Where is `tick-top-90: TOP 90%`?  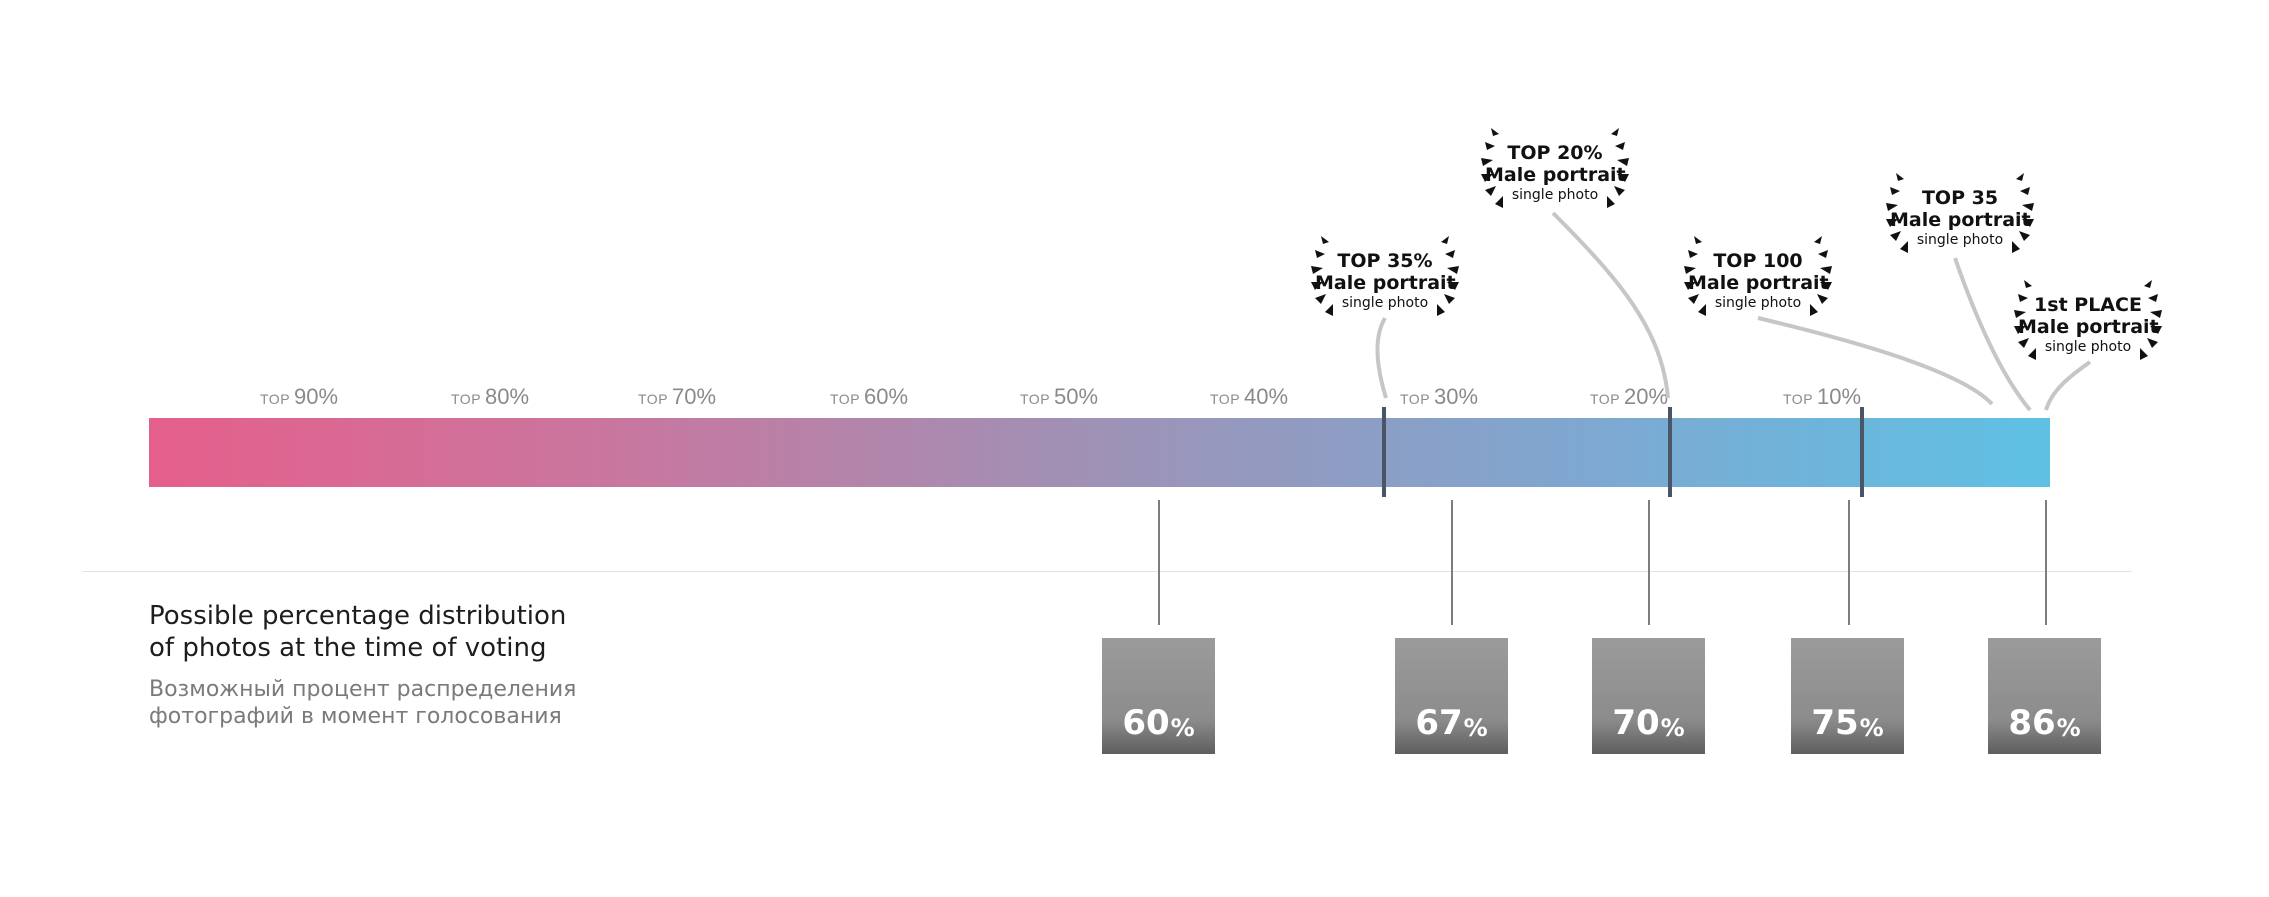
tick-top-90: TOP 90% is located at coordinates (299, 396).